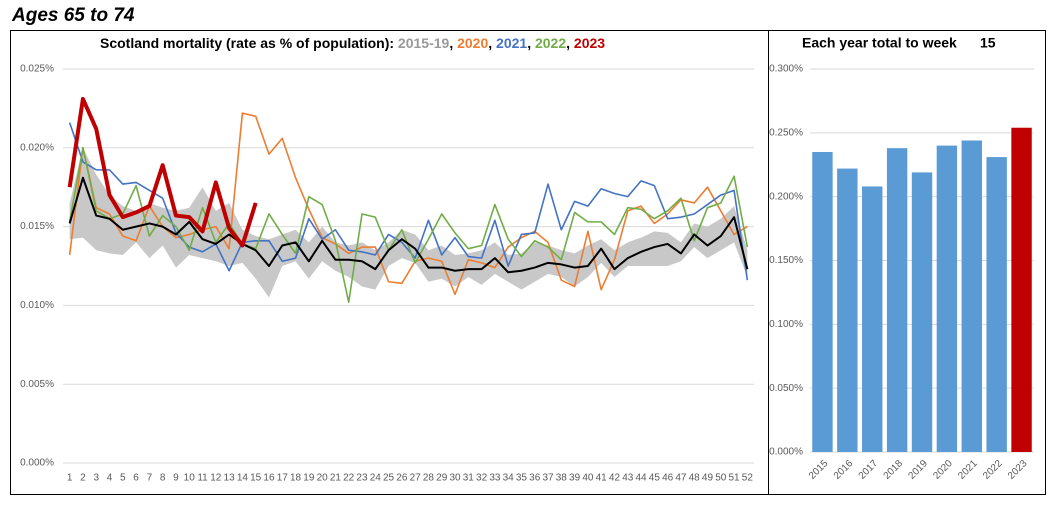 The image size is (1054, 505). Describe the element at coordinates (83, 478) in the screenshot. I see `x-tick-label: 2` at that location.